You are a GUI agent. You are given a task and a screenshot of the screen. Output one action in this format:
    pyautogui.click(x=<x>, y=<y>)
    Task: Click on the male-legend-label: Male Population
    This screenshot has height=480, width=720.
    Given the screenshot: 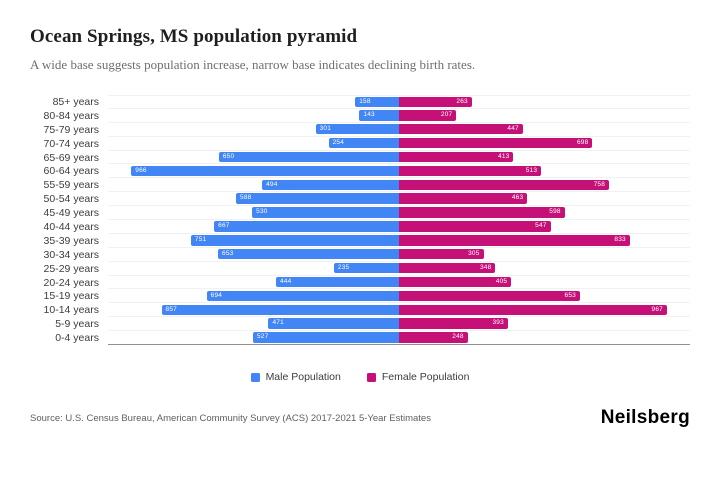 What is the action you would take?
    pyautogui.click(x=303, y=377)
    